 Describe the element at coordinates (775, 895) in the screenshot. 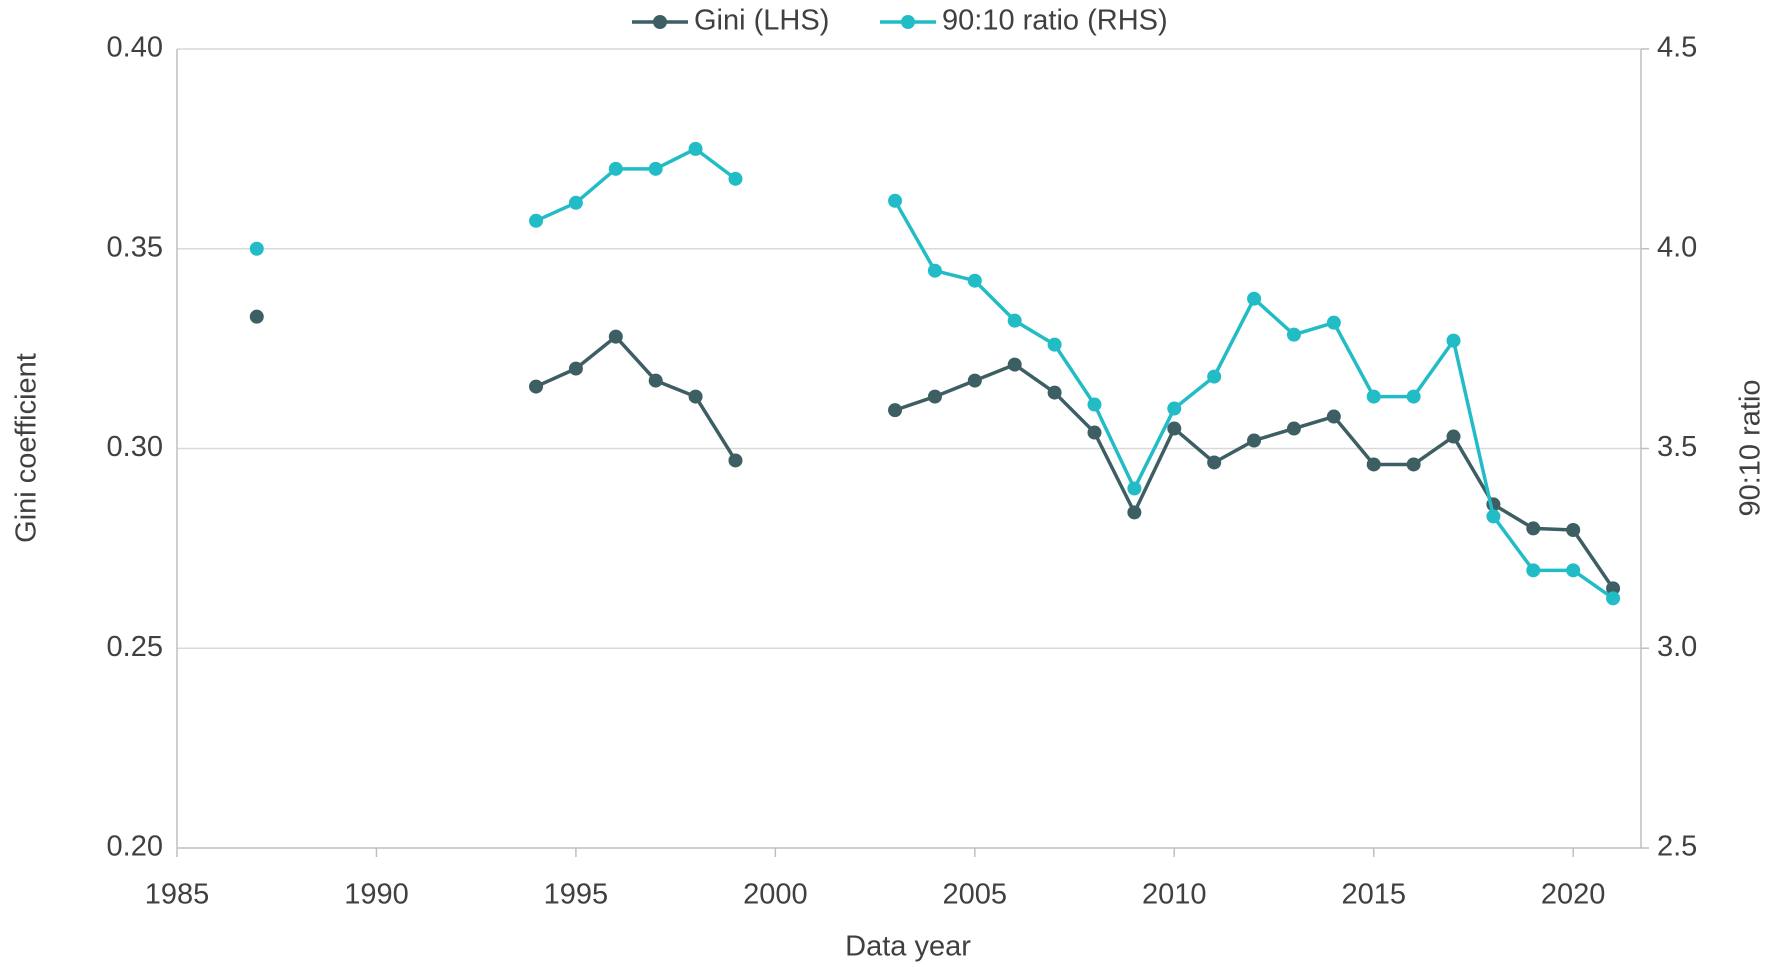

I see `x-tick-label: 2000` at that location.